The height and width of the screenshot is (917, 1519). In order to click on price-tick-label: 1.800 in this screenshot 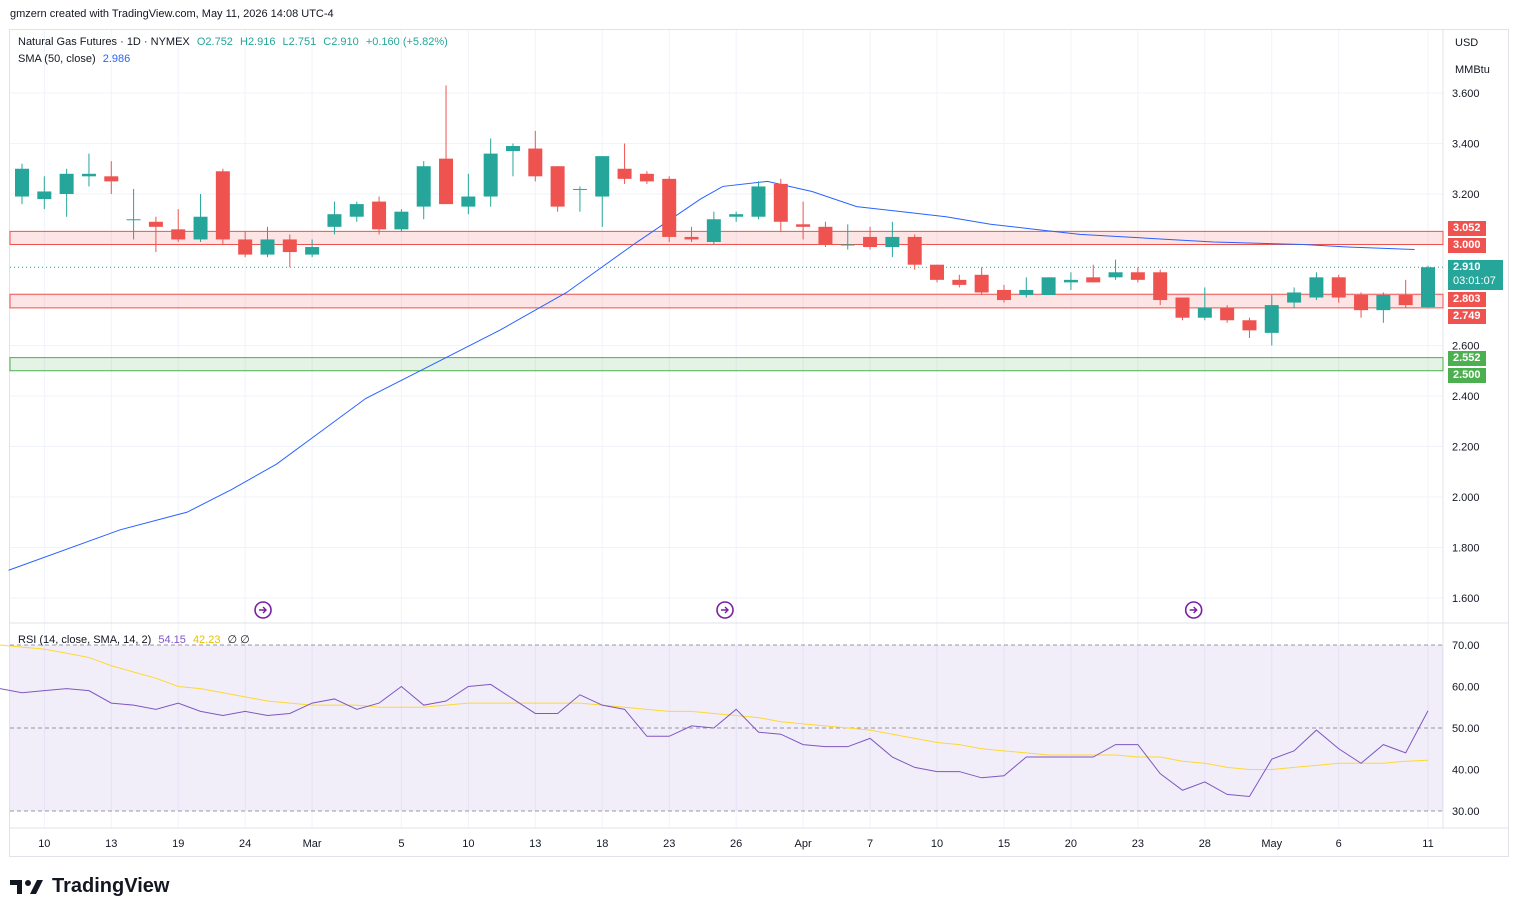, I will do `click(1466, 549)`.